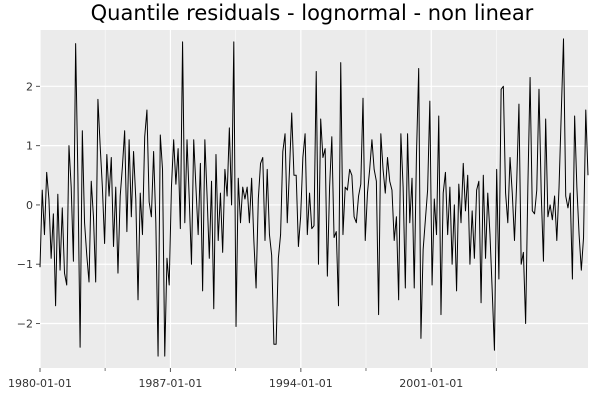 Image resolution: width=600 pixels, height=400 pixels. What do you see at coordinates (25, 324) in the screenshot?
I see `y-tick-label: −2` at bounding box center [25, 324].